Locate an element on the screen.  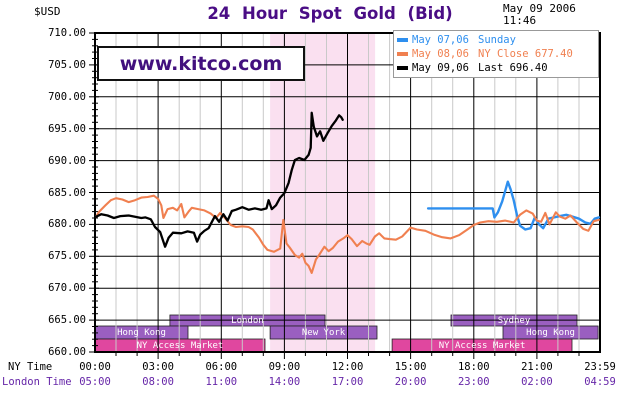
legend-label: Last 696.40 is located at coordinates (513, 68).